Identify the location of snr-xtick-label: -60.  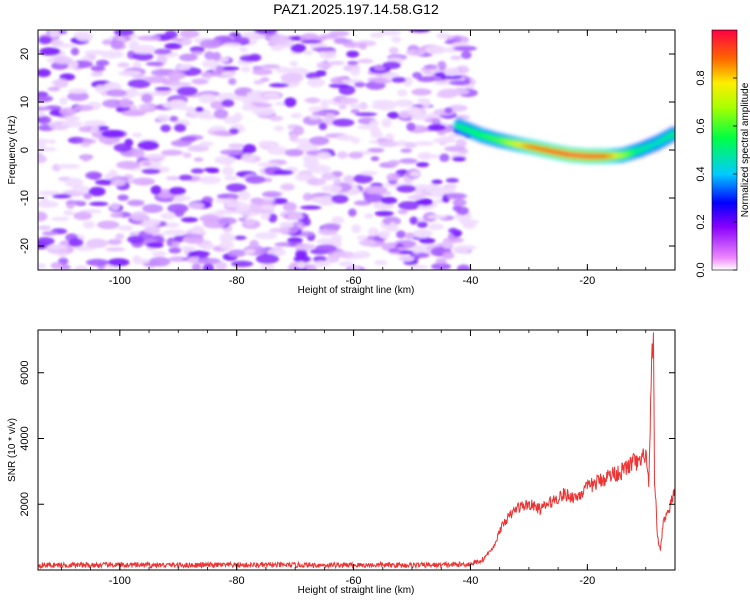
(354, 581).